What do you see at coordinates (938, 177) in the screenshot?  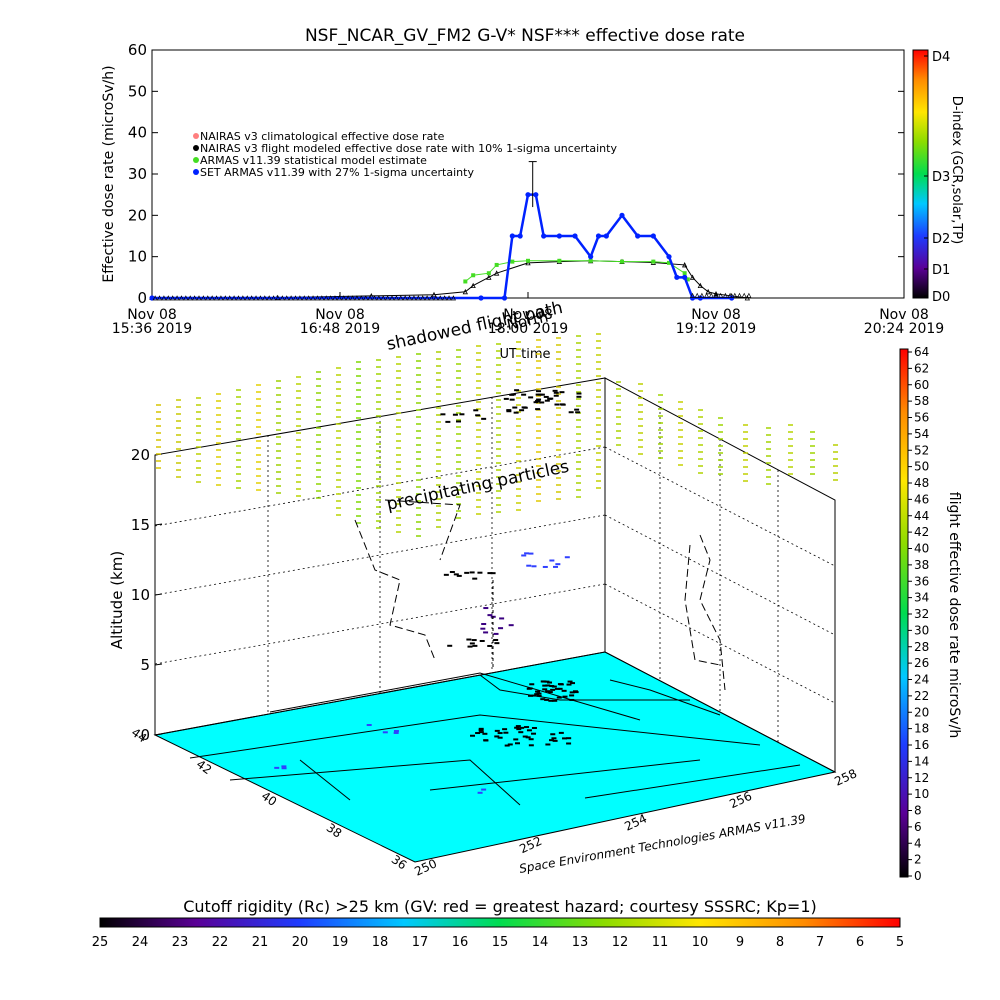 I see `dindex-colorbar: D0 D1 D2 D3 D4 D-index (GCR,solar,TP)` at bounding box center [938, 177].